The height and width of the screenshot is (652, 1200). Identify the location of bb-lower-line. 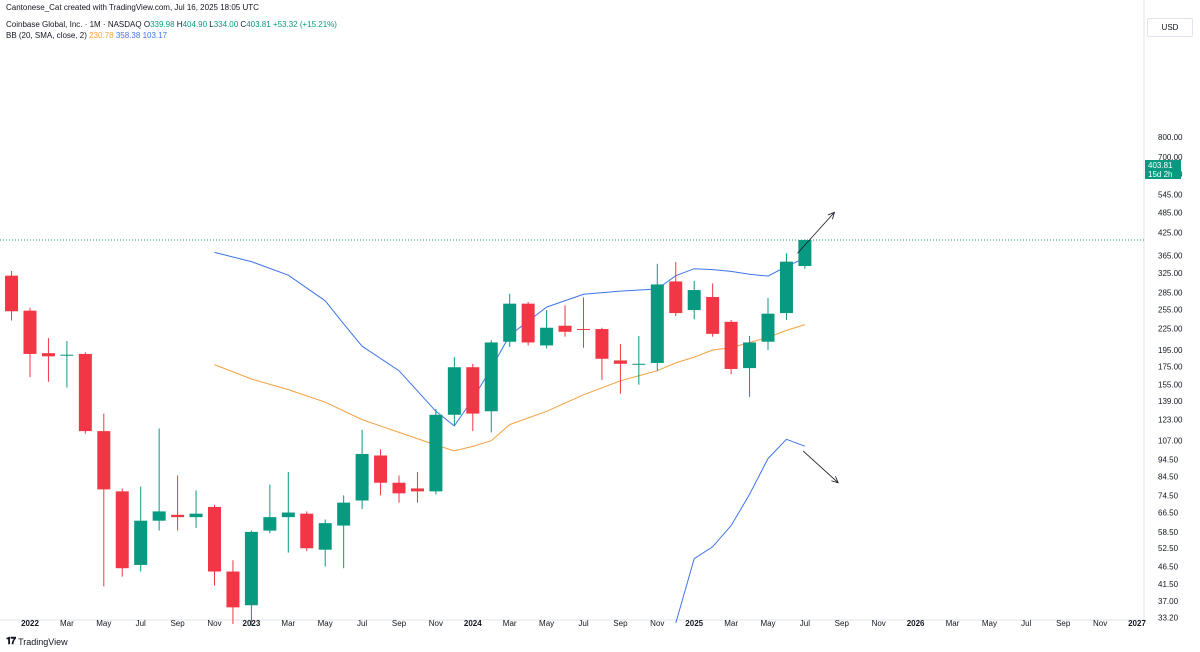
(740, 531).